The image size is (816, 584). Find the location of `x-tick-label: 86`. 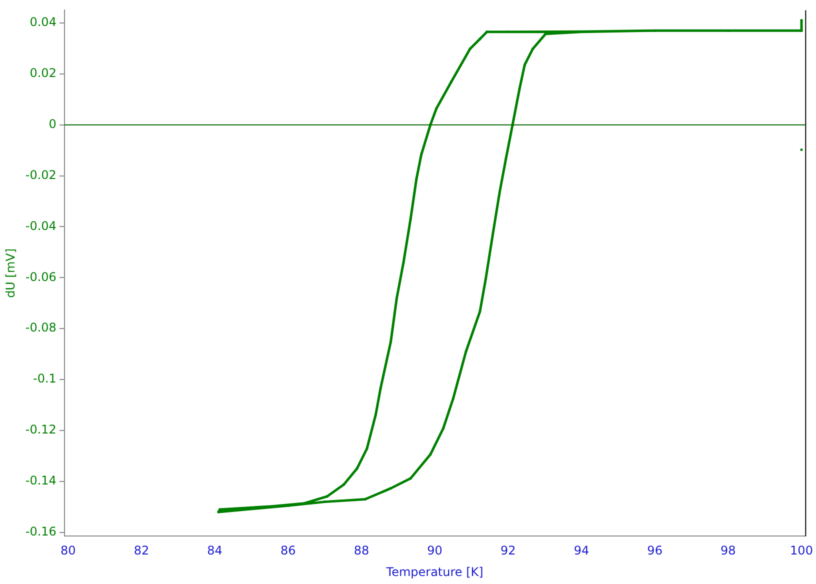

x-tick-label: 86 is located at coordinates (288, 551).